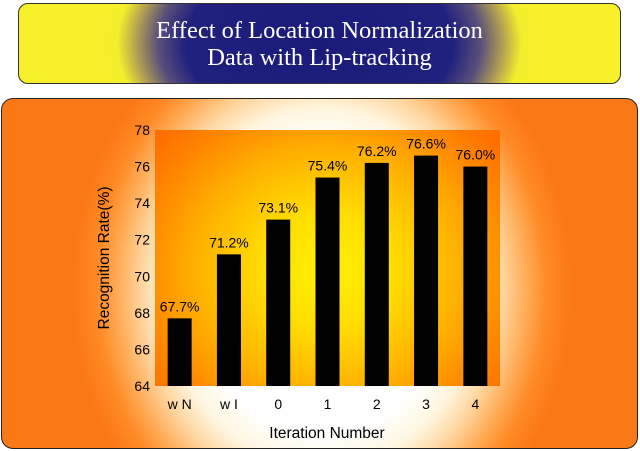 Image resolution: width=640 pixels, height=451 pixels. I want to click on y-tick-label: 72, so click(142, 240).